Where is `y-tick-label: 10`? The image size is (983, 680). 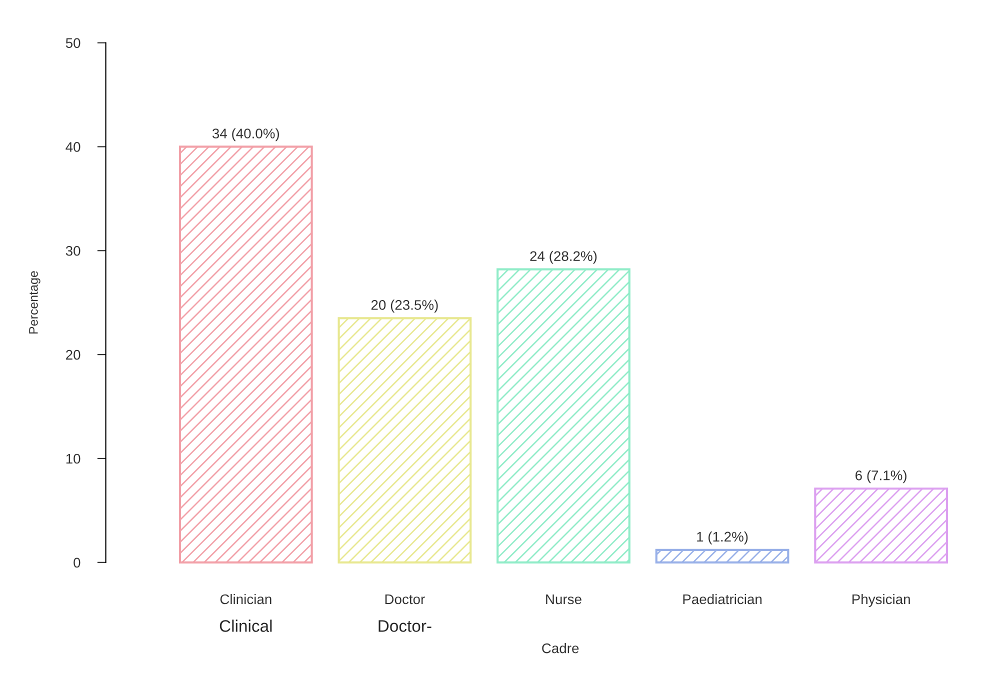 y-tick-label: 10 is located at coordinates (73, 459).